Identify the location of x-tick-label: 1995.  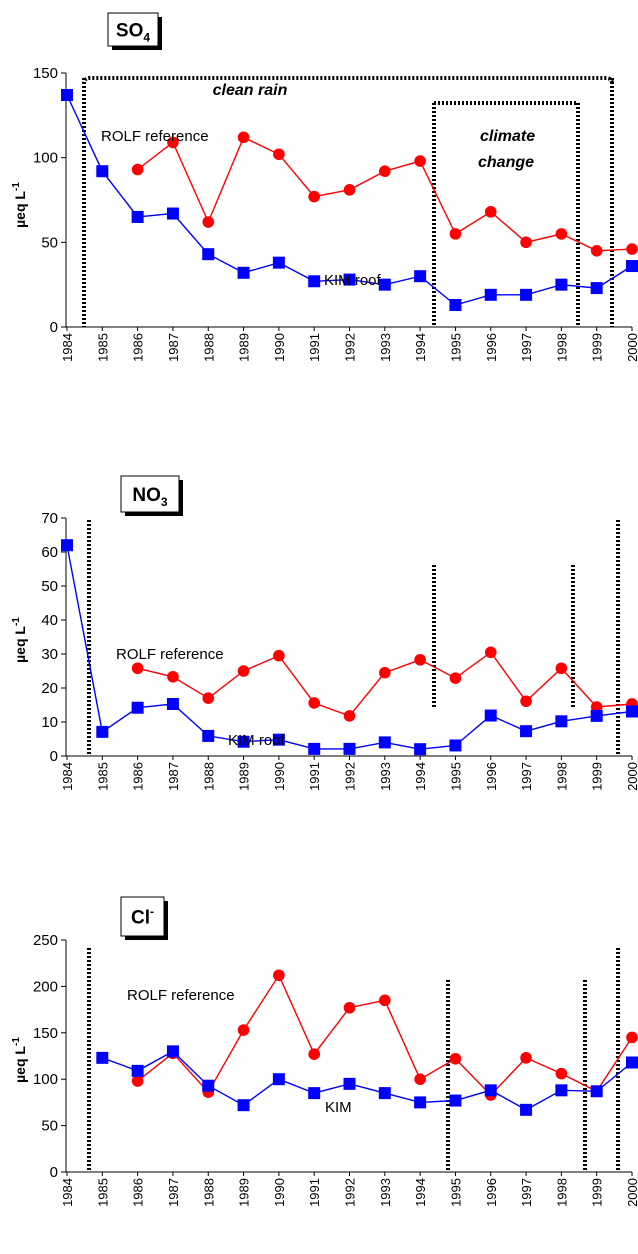
(455, 776).